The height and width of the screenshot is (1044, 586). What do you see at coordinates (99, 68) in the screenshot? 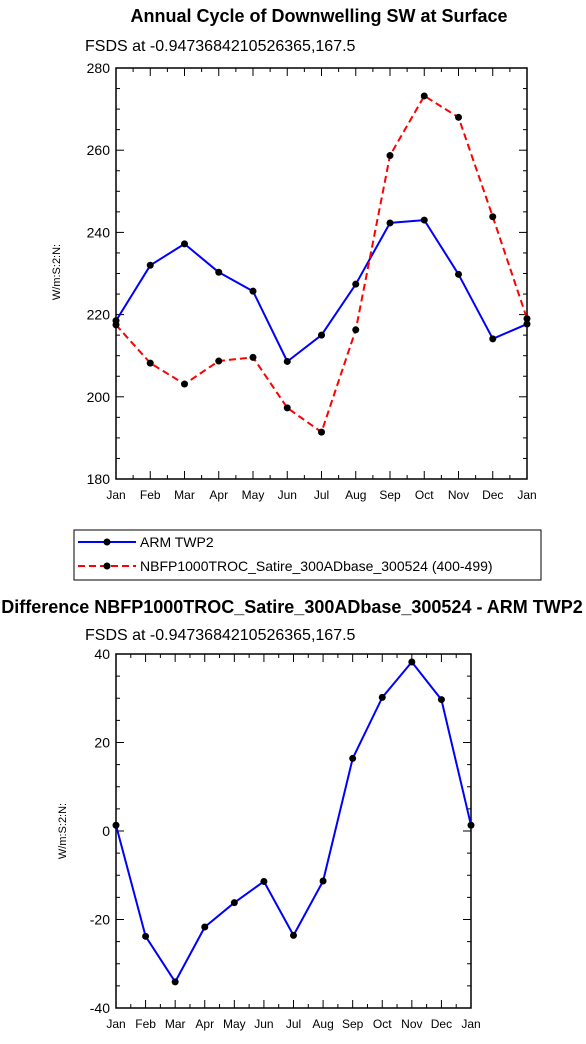
I see `y-tick-label: 280` at bounding box center [99, 68].